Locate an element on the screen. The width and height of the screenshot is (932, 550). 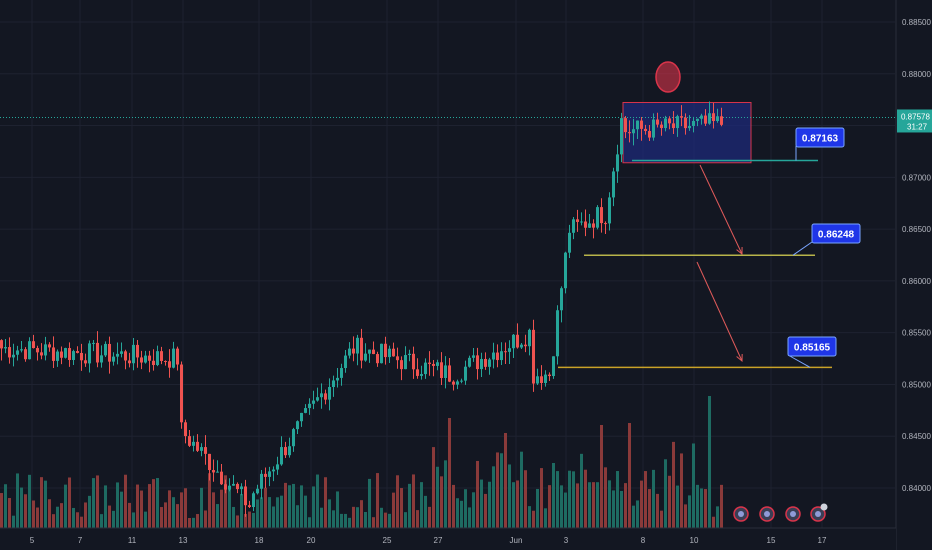
time-tick-label: 17 is located at coordinates (822, 540).